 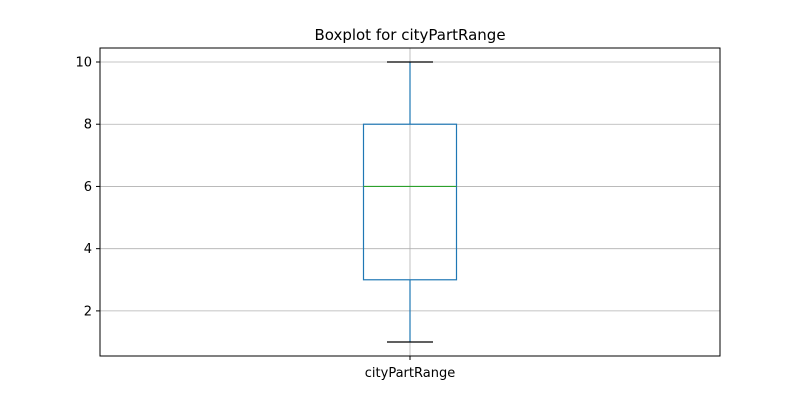 What do you see at coordinates (410, 202) in the screenshot?
I see `box-layer` at bounding box center [410, 202].